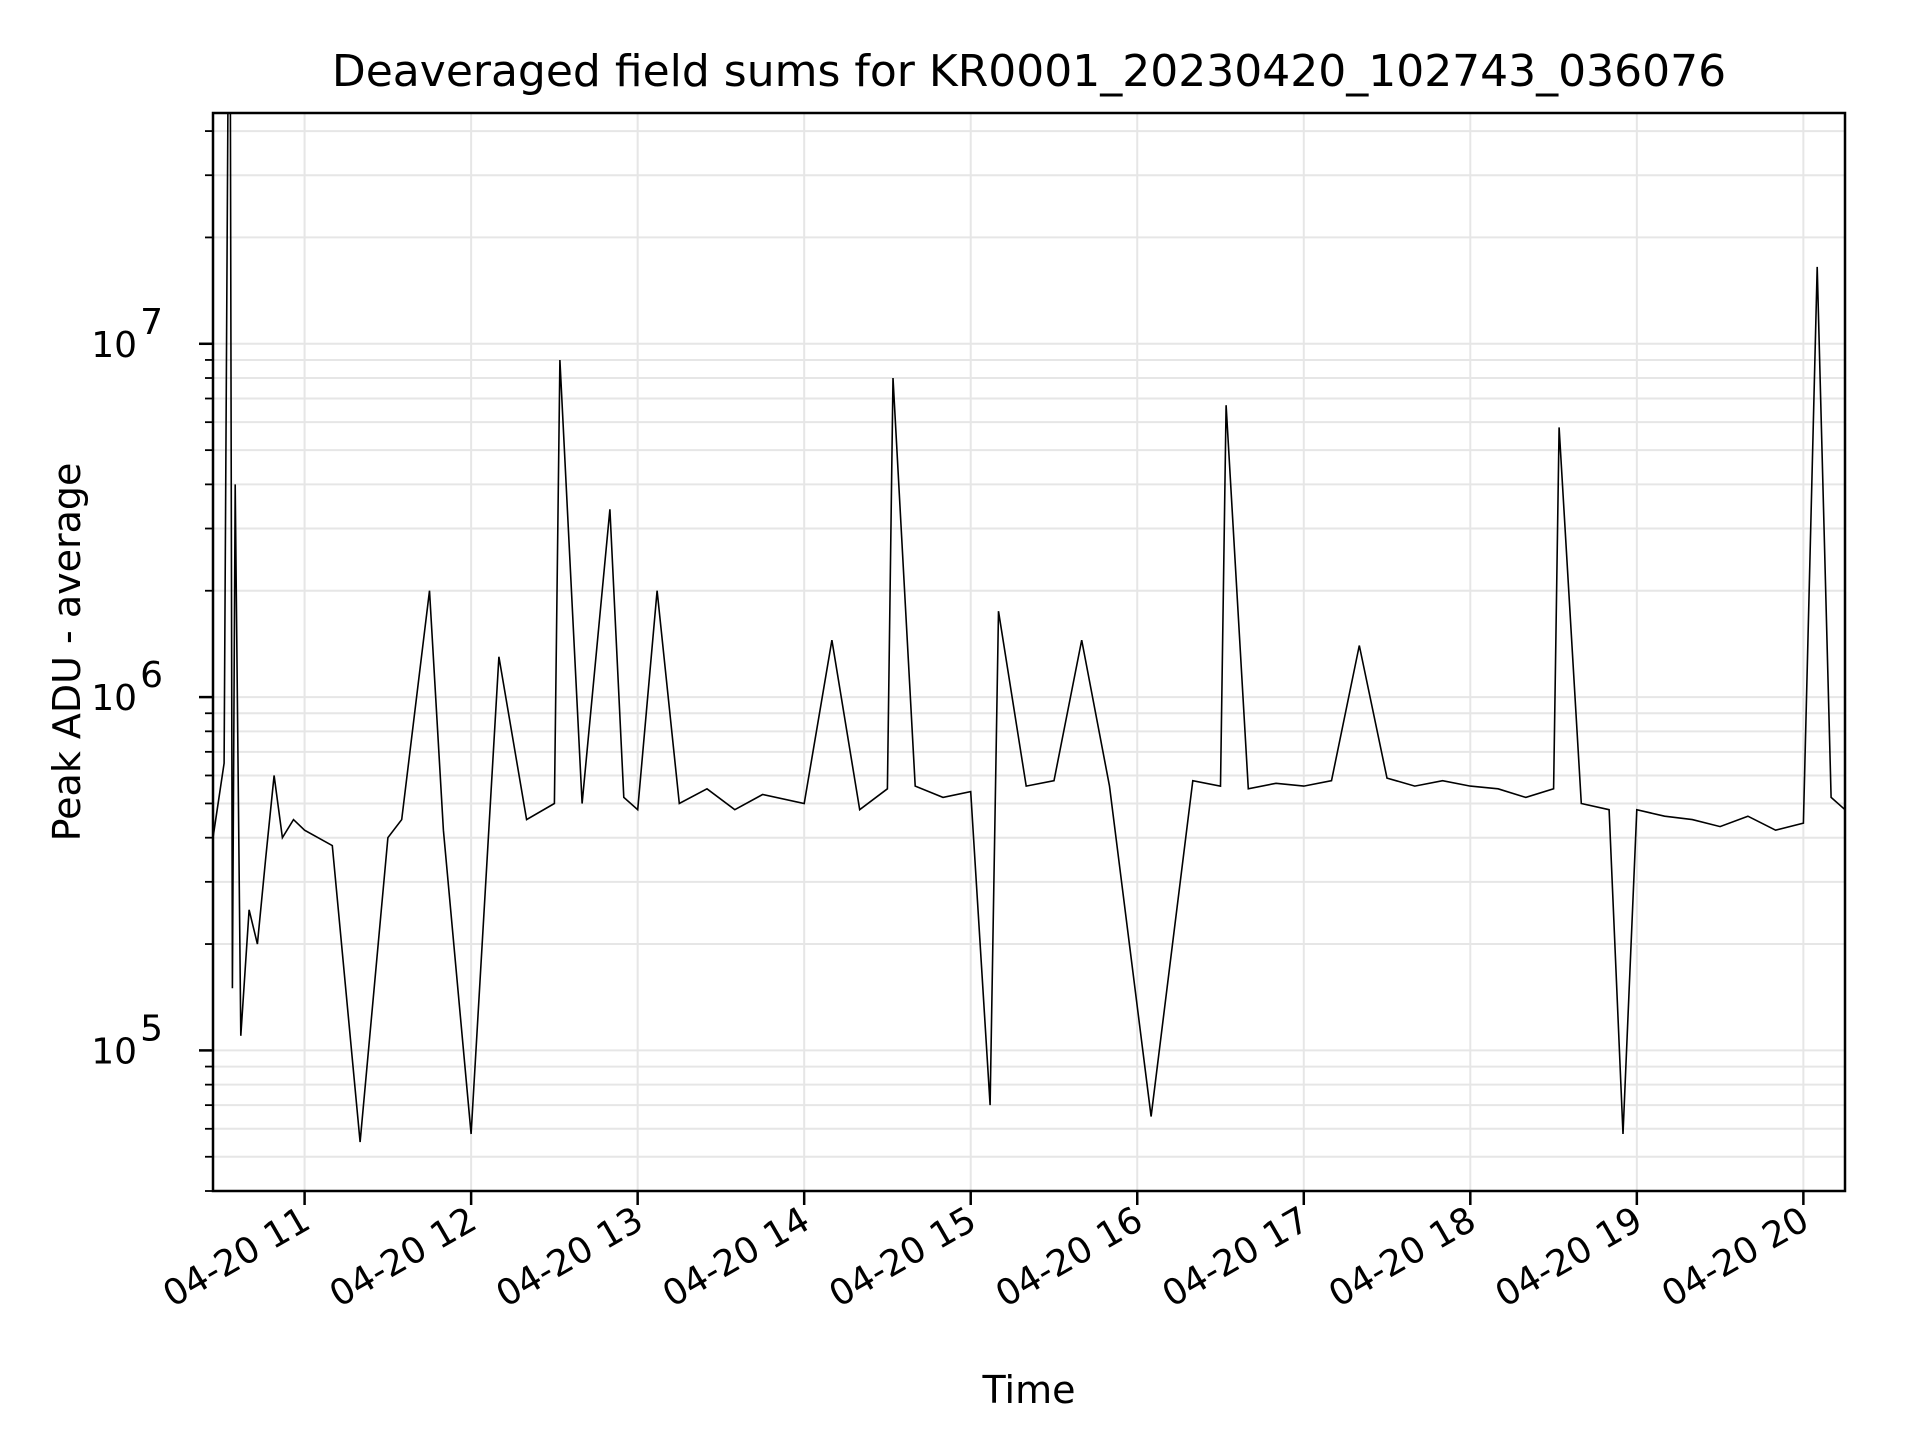  Describe the element at coordinates (151, 675) in the screenshot. I see `y-tick-exponent: 6` at that location.